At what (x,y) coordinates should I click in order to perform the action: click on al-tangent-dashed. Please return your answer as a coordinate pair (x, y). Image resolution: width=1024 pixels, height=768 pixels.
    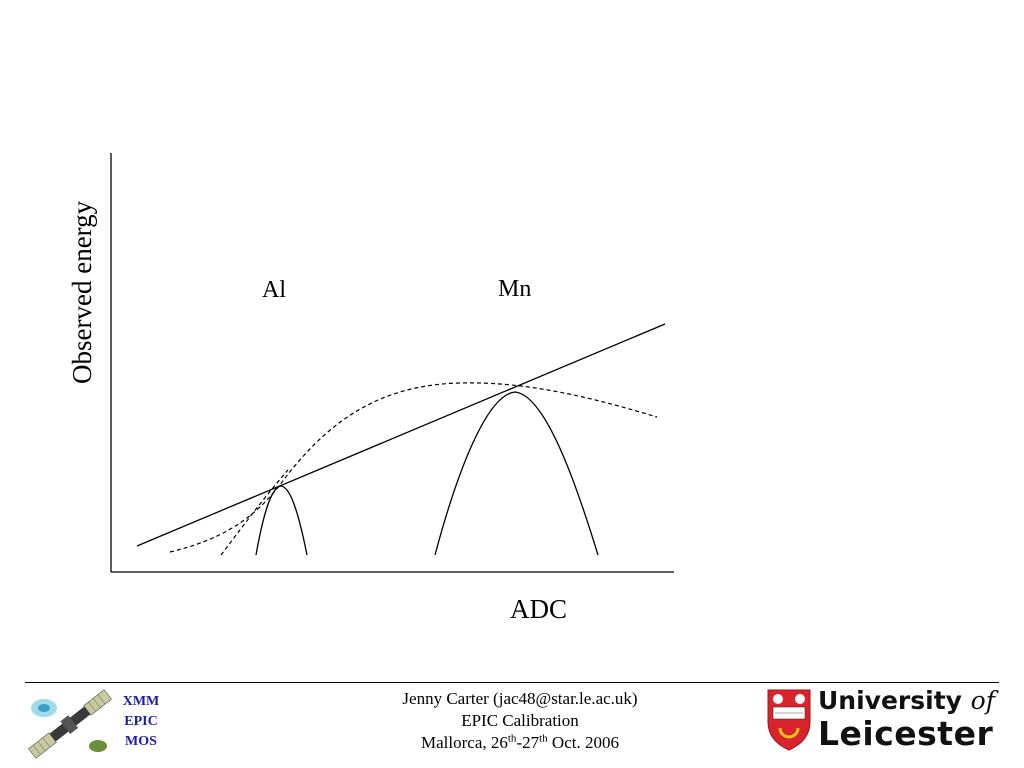
    Looking at the image, I should click on (254, 512).